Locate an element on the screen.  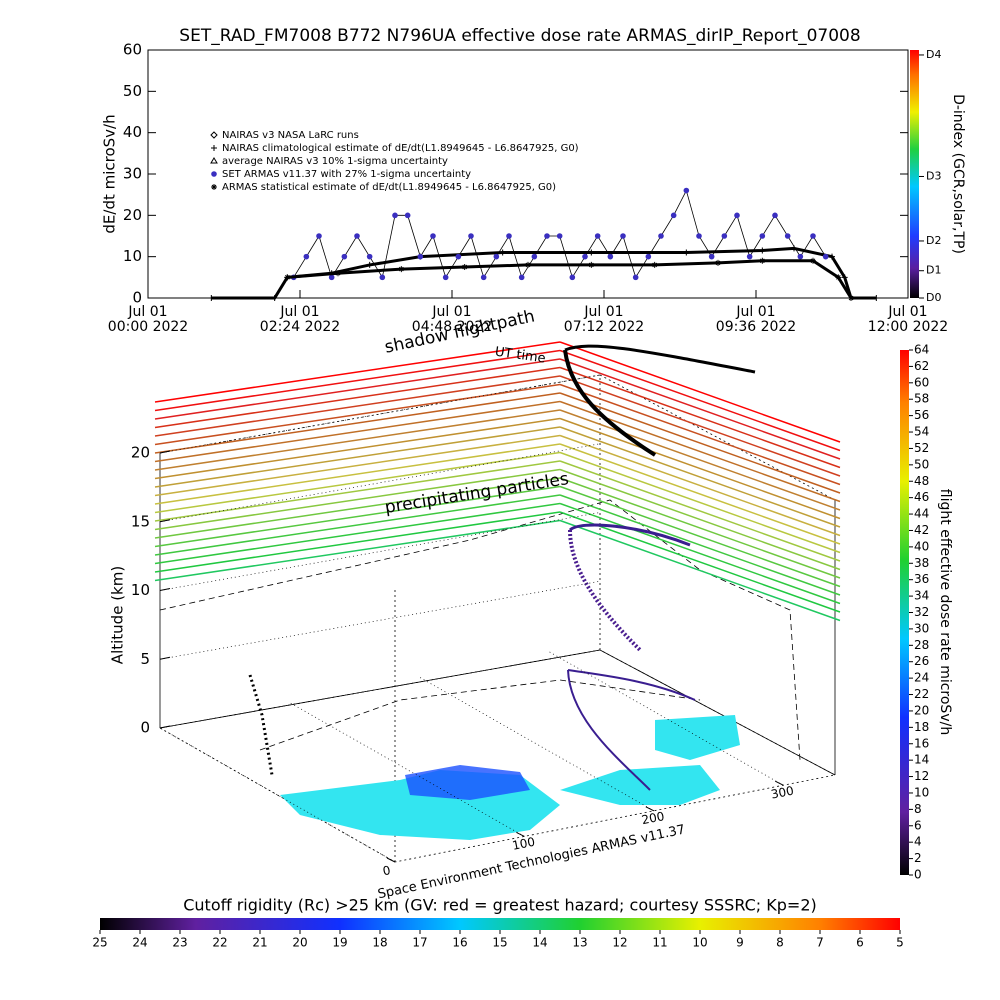
colorbar-tick-label: 6 is located at coordinates (918, 825).